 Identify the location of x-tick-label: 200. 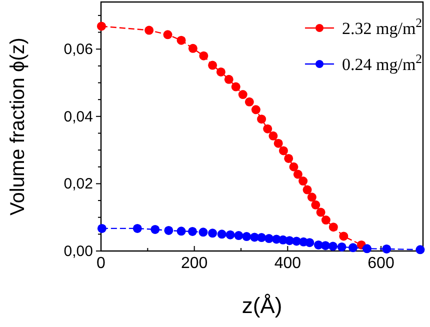
(194, 263).